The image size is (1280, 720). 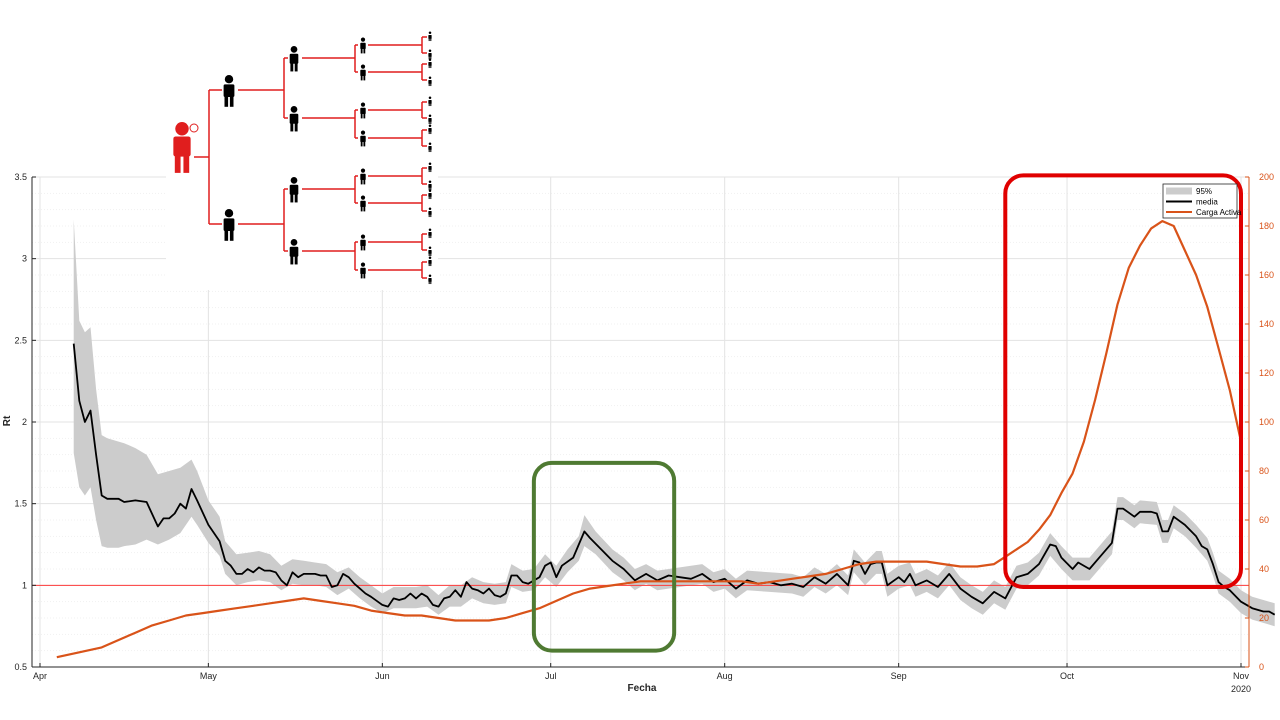 I want to click on legend-swatch-band, so click(x=1179, y=191).